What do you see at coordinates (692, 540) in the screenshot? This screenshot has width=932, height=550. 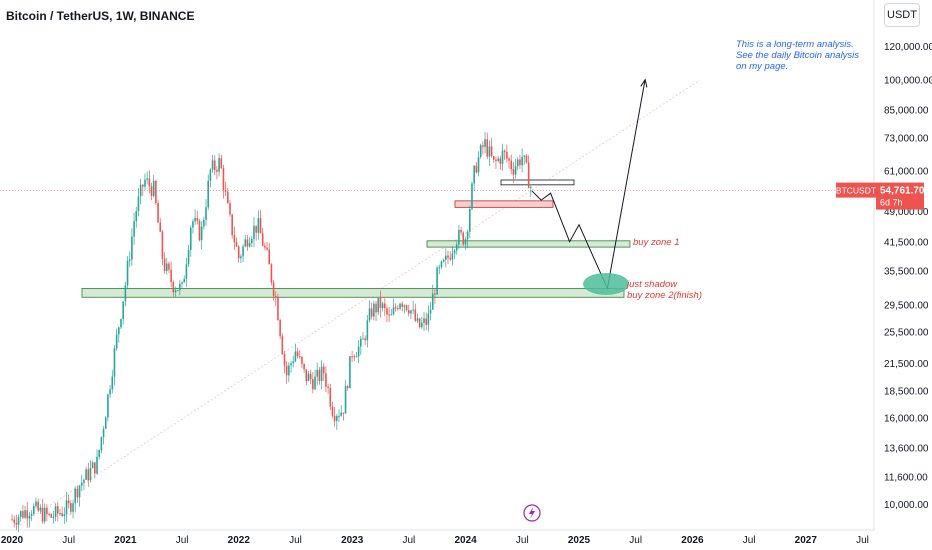 I see `x-tick-label: 2026` at bounding box center [692, 540].